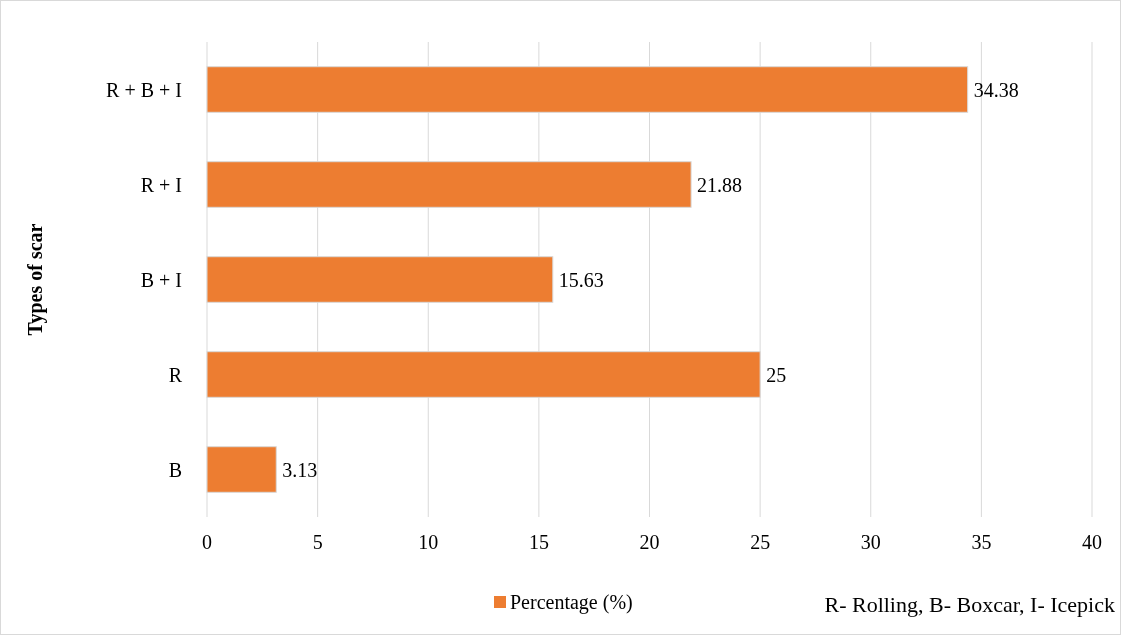  Describe the element at coordinates (35, 279) in the screenshot. I see `y-axis-title: Types of scar` at that location.